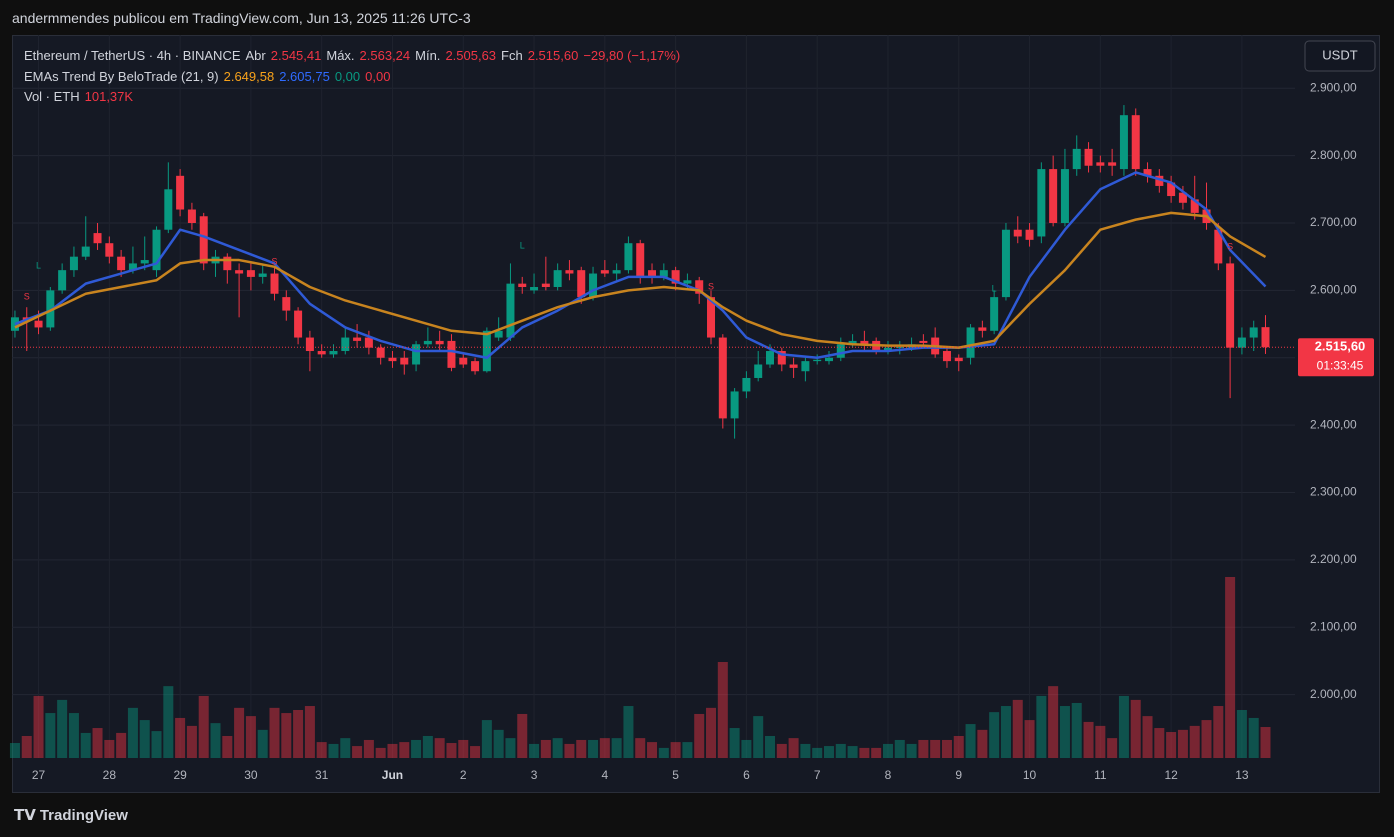  What do you see at coordinates (39, 775) in the screenshot?
I see `x-tick-label: 27` at bounding box center [39, 775].